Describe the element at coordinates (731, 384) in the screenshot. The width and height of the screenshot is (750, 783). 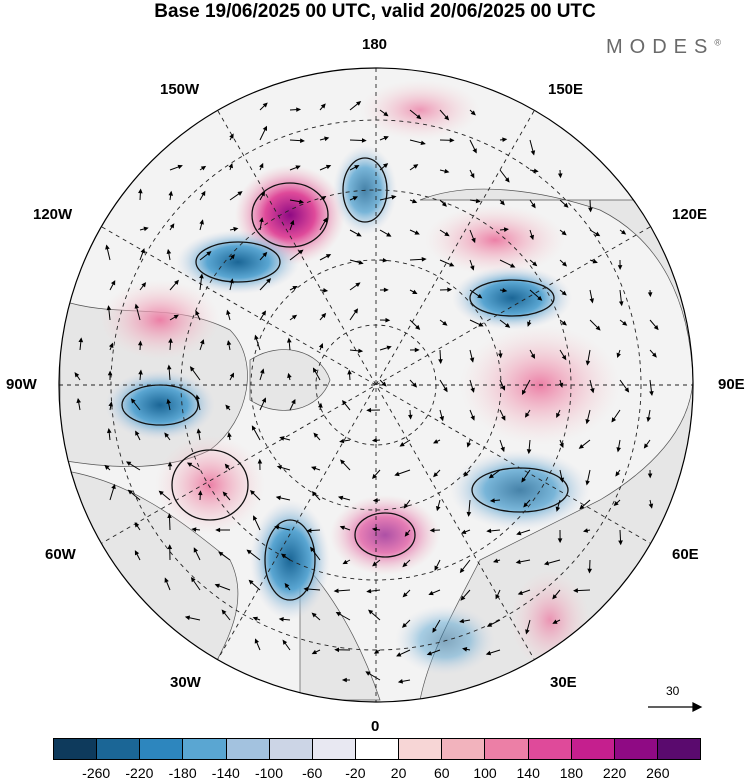
I see `lon-label-90e: 90E` at that location.